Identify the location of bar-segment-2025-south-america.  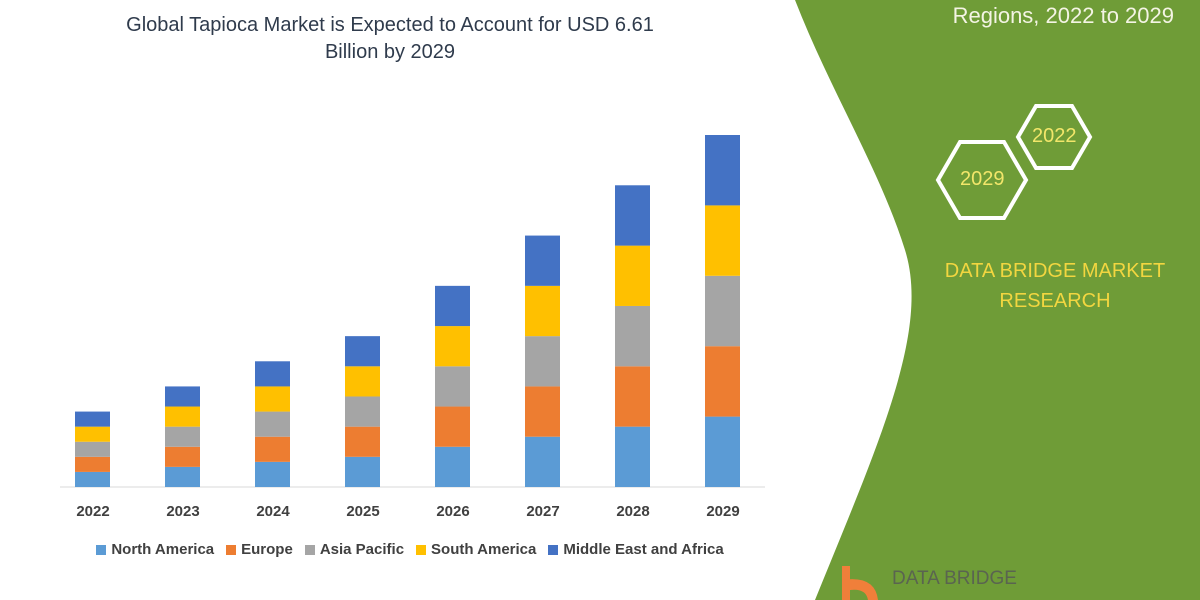
(362, 381).